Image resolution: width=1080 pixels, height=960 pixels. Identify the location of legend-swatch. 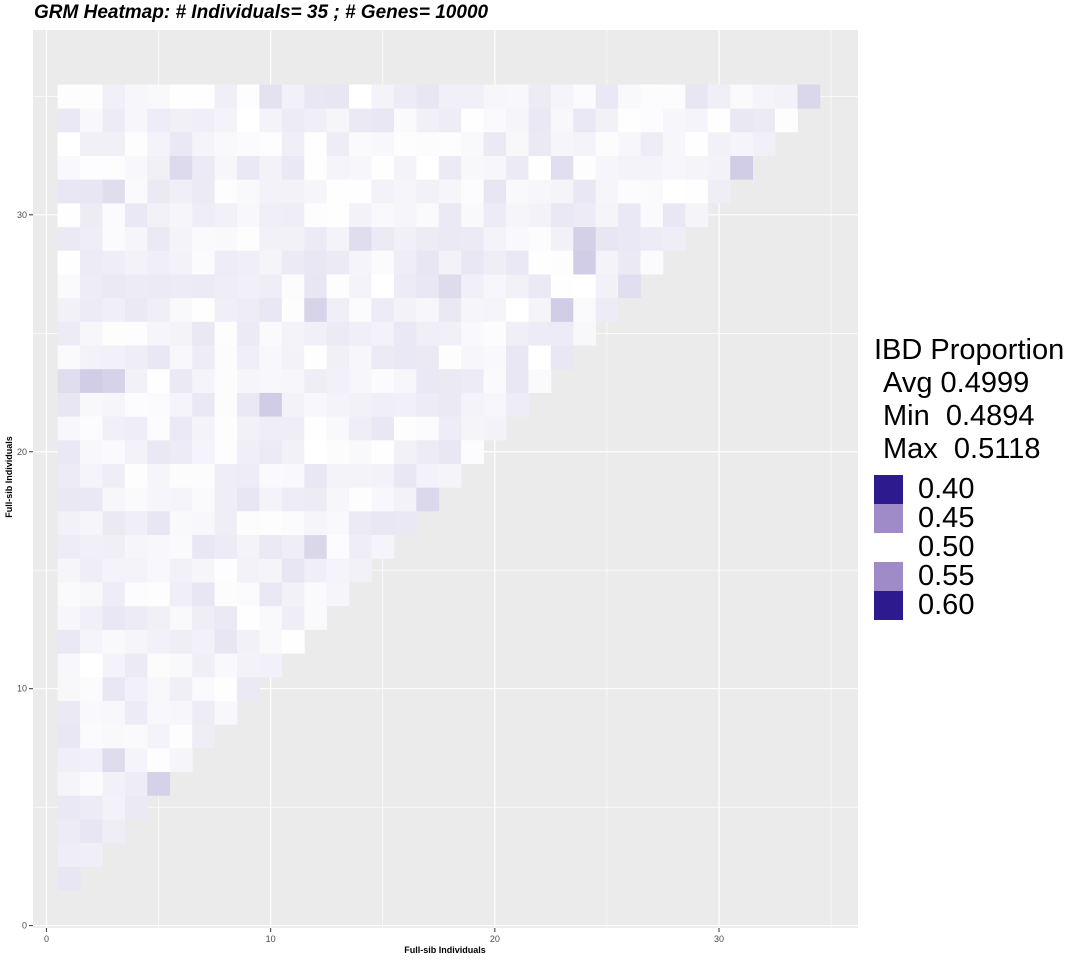
(888, 605).